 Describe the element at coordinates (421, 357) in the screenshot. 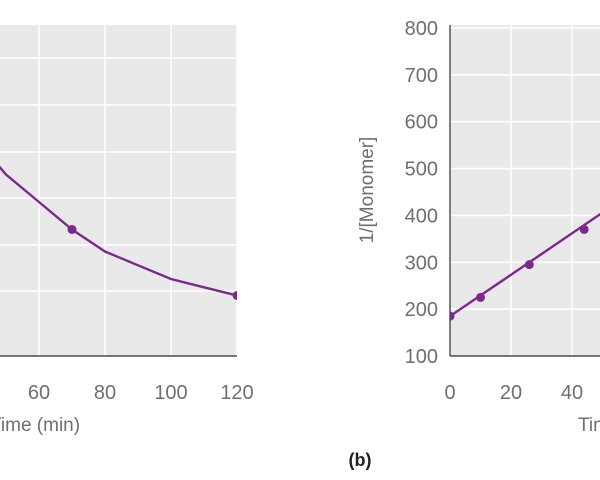

I see `panel-b-y-tick-label: 100` at that location.